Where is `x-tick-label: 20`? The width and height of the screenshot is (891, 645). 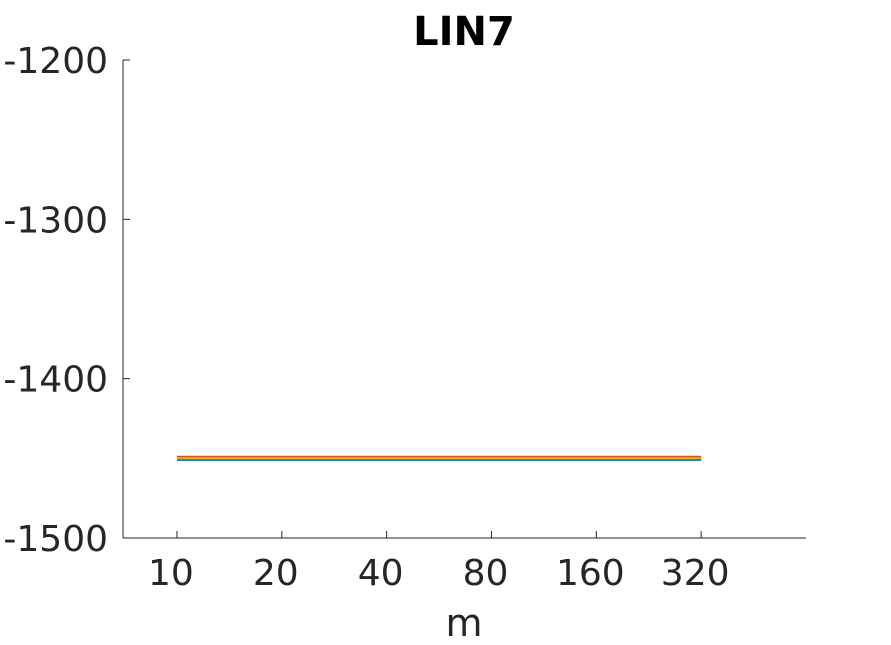
x-tick-label: 20 is located at coordinates (276, 573).